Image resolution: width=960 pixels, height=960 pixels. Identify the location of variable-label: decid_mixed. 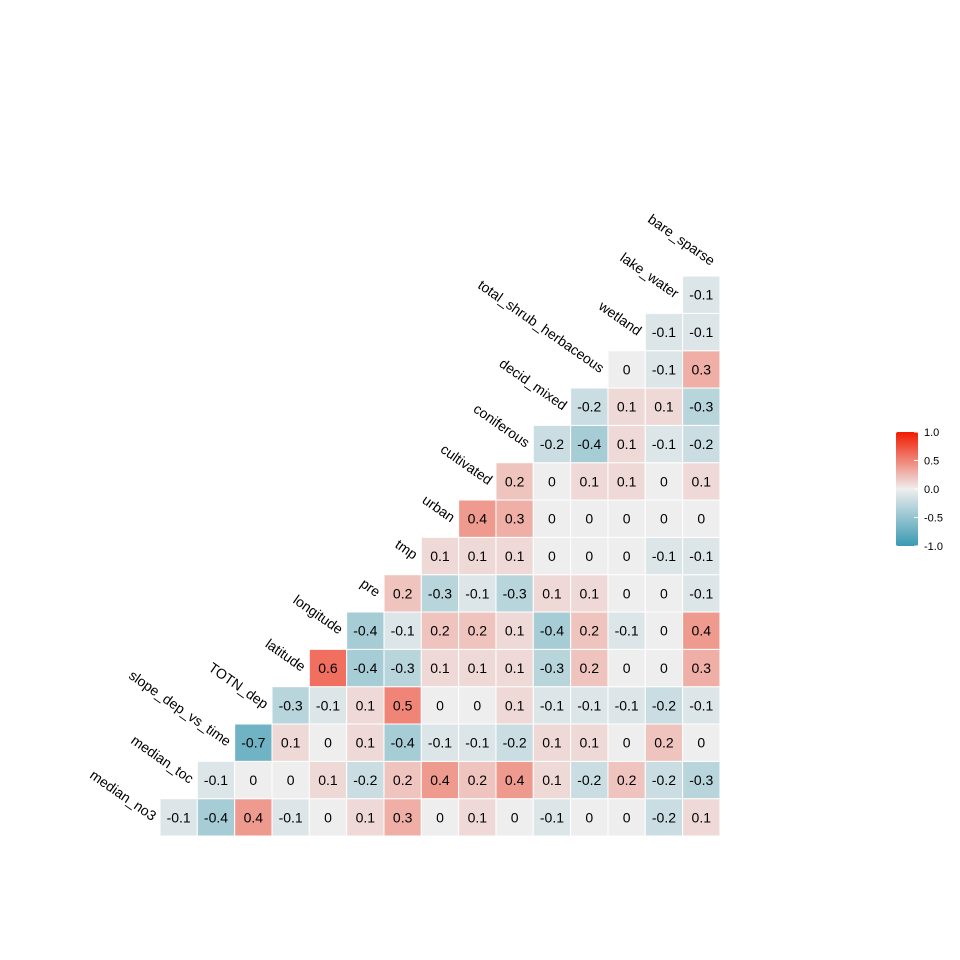
(534, 384).